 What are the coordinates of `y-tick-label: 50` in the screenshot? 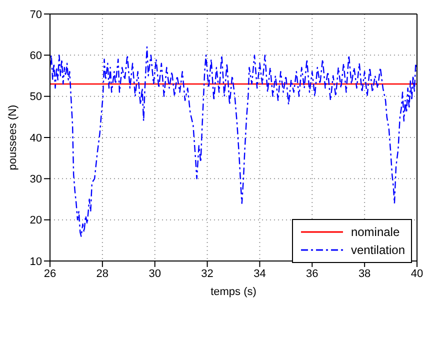 It's located at (36, 97).